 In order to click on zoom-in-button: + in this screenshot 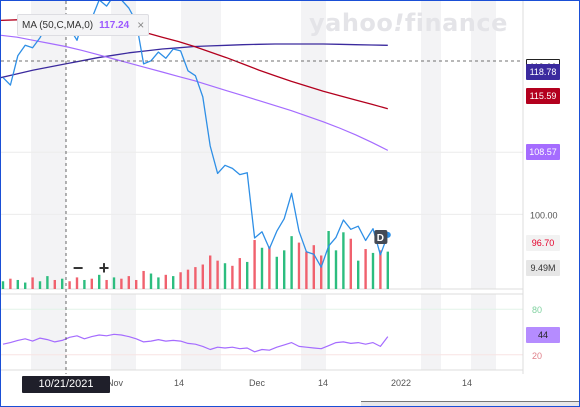, I will do `click(104, 268)`.